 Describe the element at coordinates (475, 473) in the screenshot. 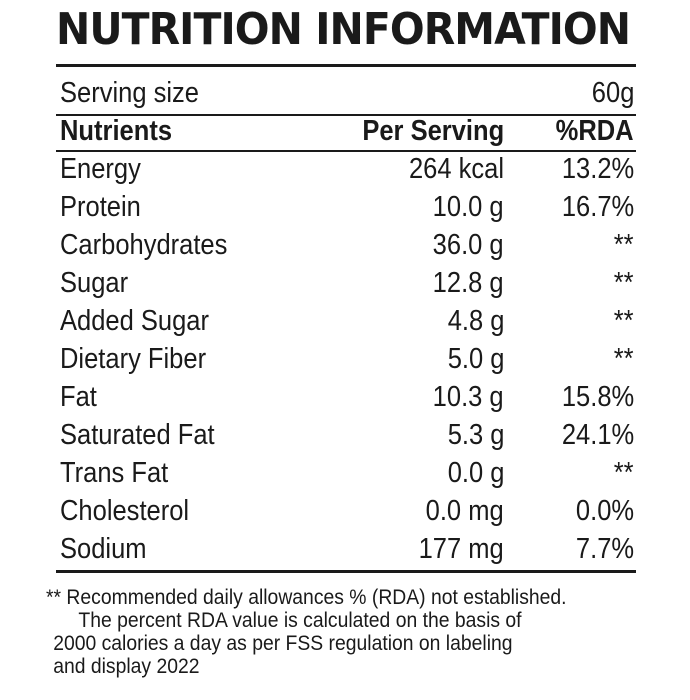

I see `nutrient-value: 0.0 g` at that location.